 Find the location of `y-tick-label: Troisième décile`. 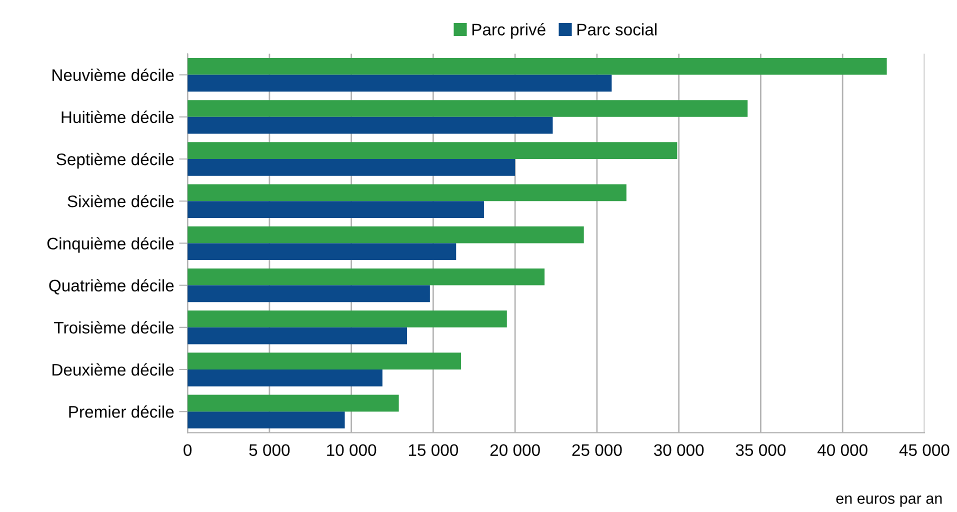

y-tick-label: Troisième décile is located at coordinates (114, 327).